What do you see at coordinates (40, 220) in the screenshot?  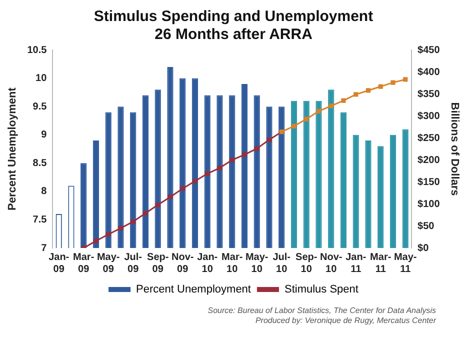 I see `y-tick-label: 7.5` at bounding box center [40, 220].